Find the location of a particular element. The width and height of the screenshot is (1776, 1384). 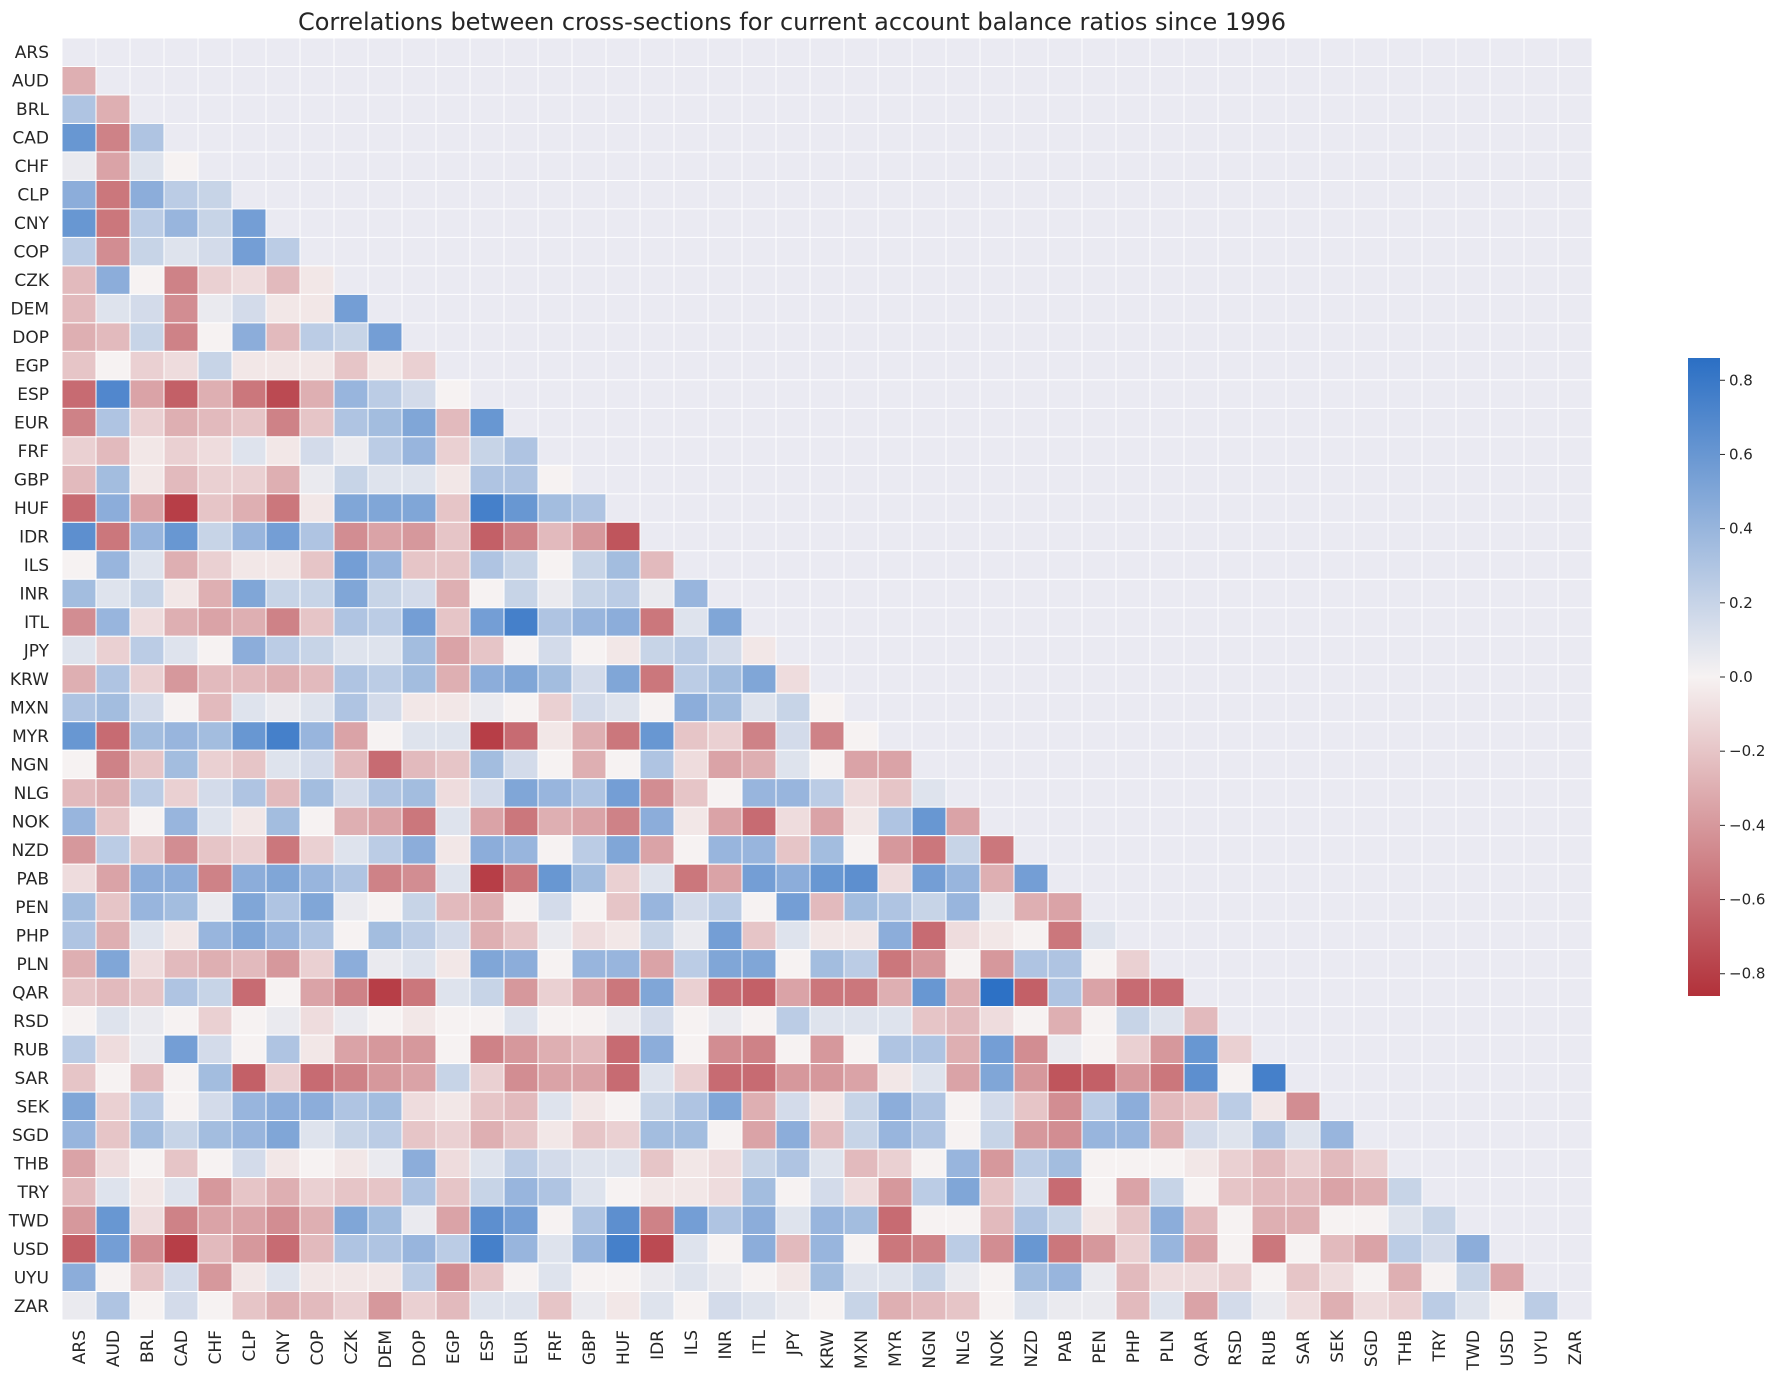

y-tick-label: CAD is located at coordinates (30, 139).